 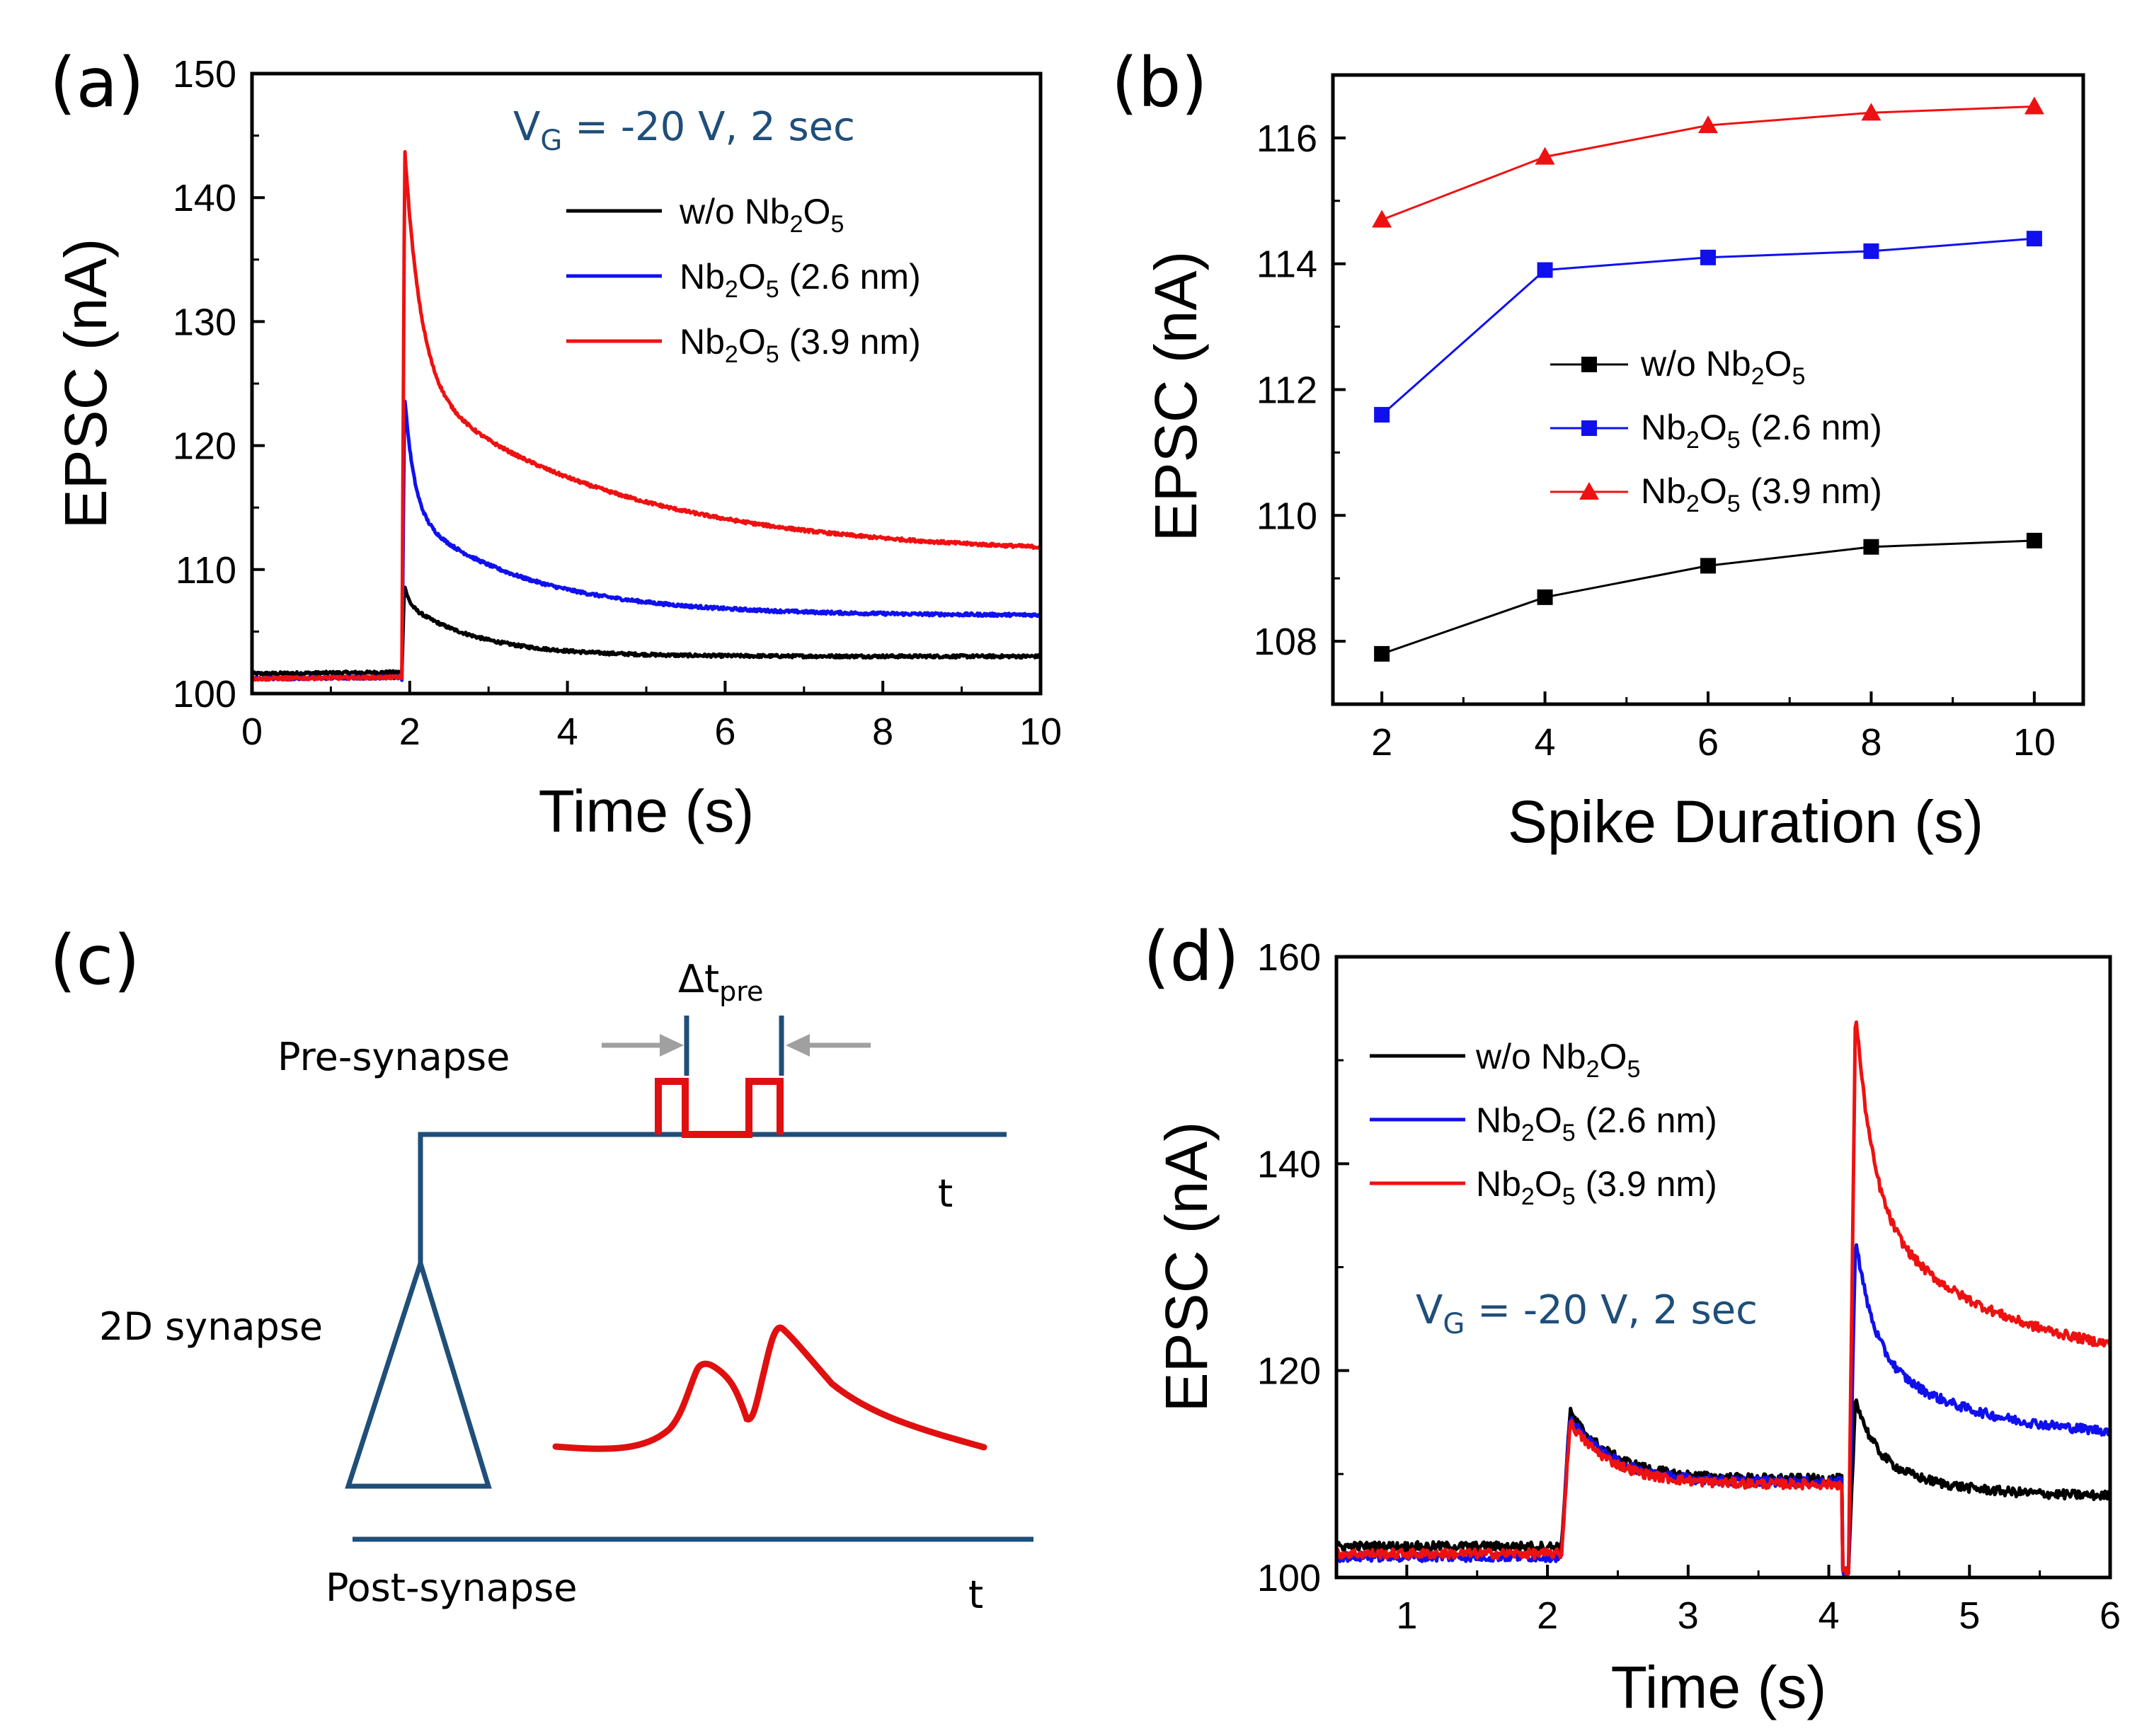 What do you see at coordinates (252, 732) in the screenshot?
I see `x-tick-label: 0` at bounding box center [252, 732].